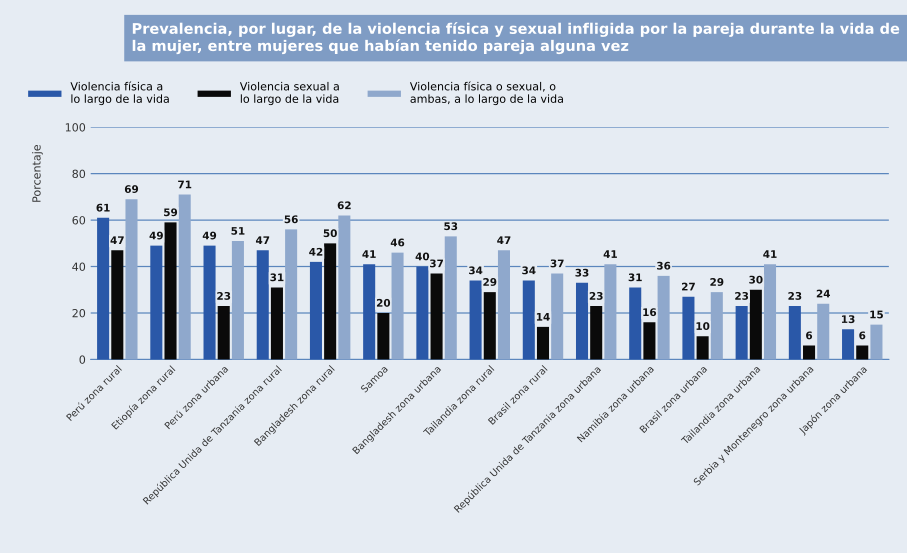 The width and height of the screenshot is (907, 553). Describe the element at coordinates (79, 174) in the screenshot. I see `y-tick-label: 80` at that location.